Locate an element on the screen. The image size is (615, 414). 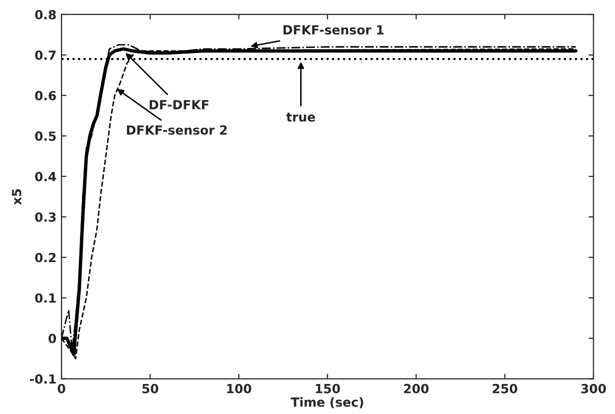
annotation: DF-DFKF is located at coordinates (179, 105).